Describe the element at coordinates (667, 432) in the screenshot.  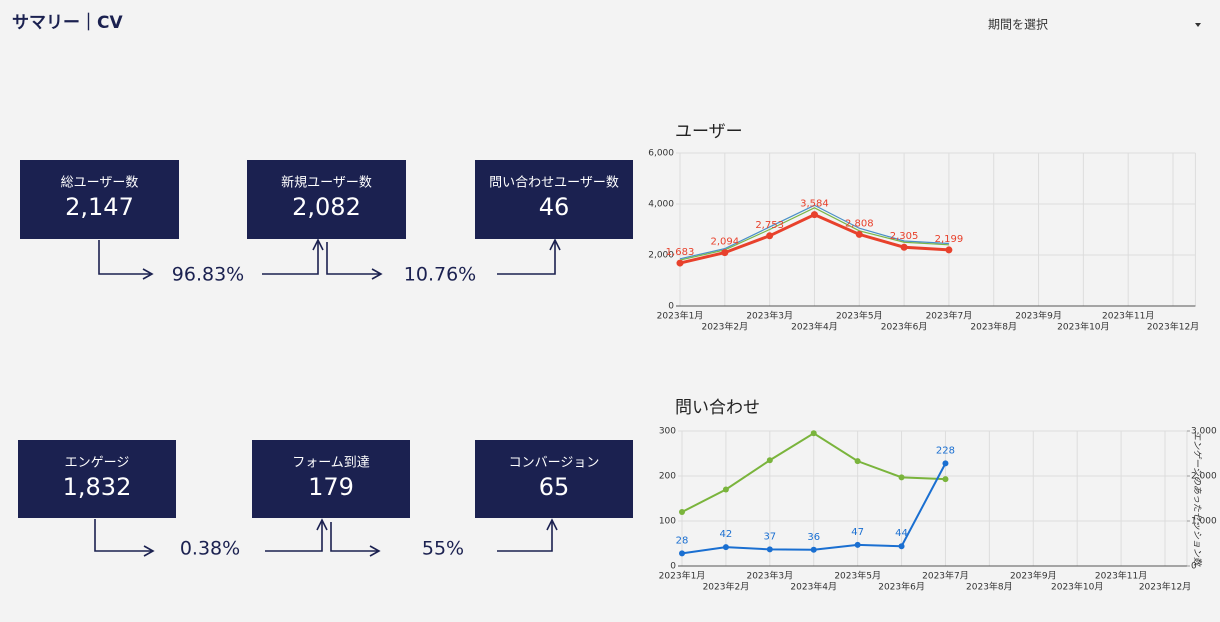
I see `y-tick-label: 300` at that location.